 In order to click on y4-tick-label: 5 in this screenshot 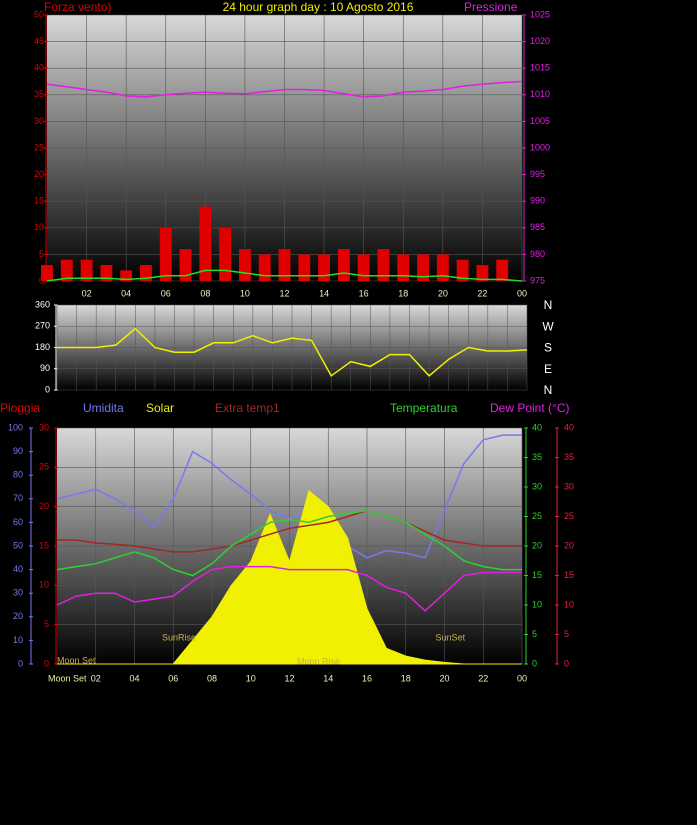, I will do `click(566, 634)`.